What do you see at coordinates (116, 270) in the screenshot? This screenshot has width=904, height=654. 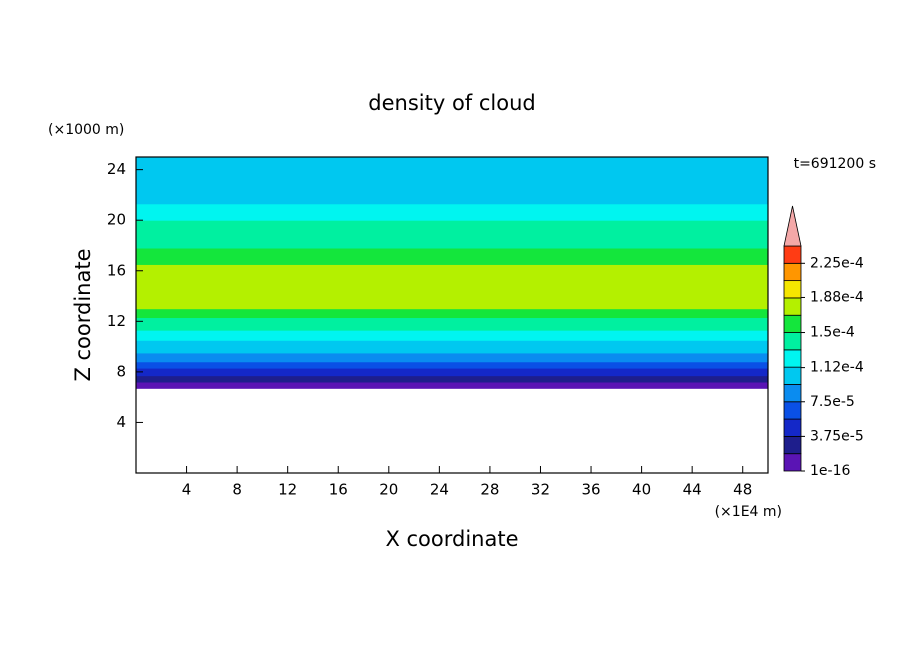 I see `y-tick-label: 16` at bounding box center [116, 270].